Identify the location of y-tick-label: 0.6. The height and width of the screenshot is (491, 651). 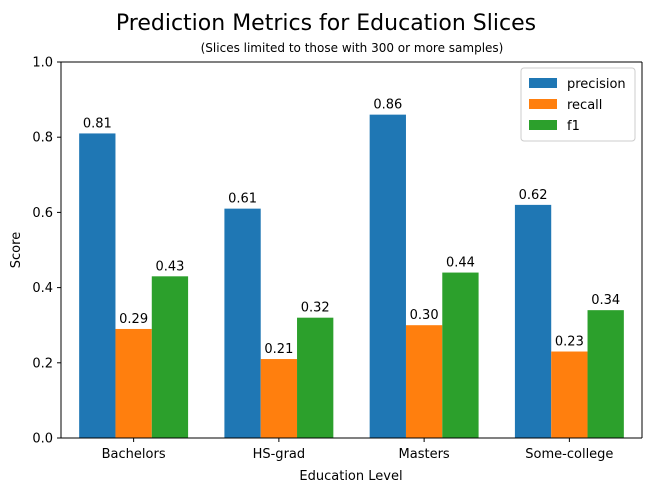
(42, 213).